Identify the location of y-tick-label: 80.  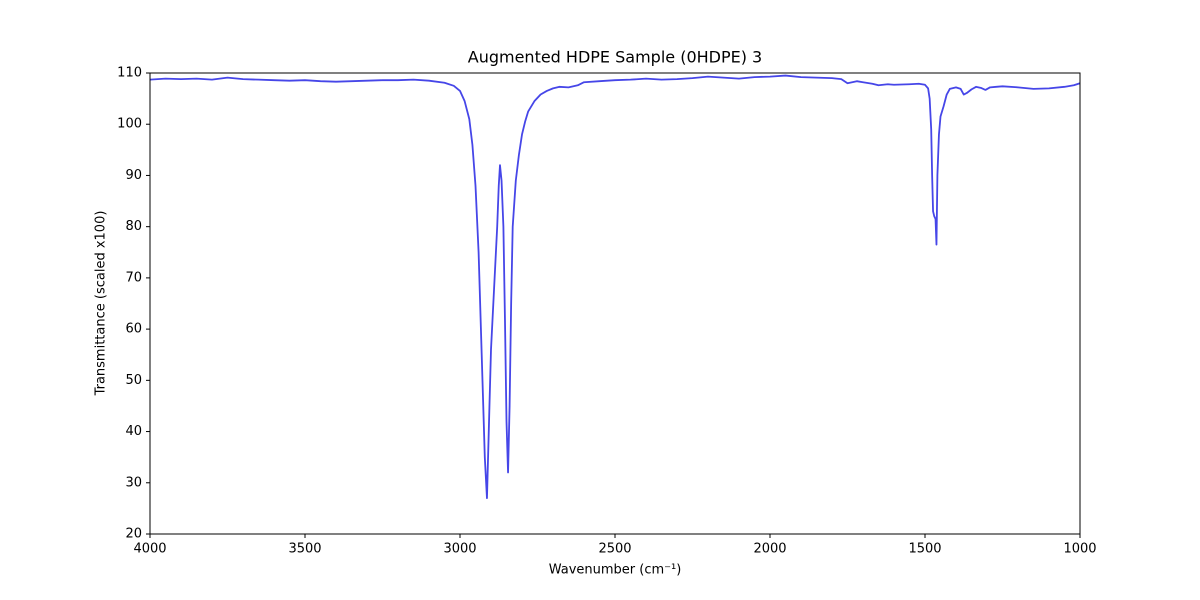
(133, 226).